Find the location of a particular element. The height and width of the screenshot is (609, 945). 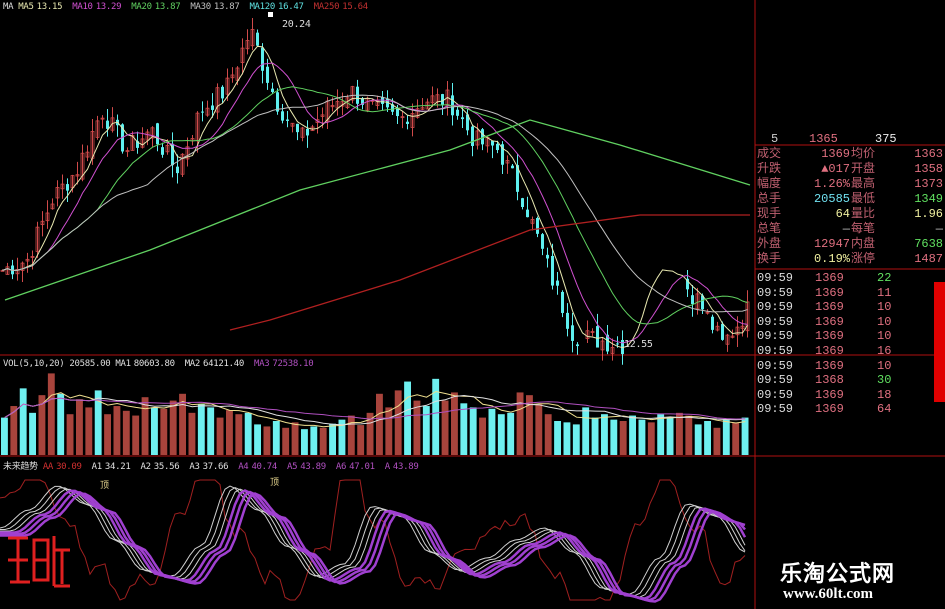

indicator-label: 未来趋势 is located at coordinates (20, 467).